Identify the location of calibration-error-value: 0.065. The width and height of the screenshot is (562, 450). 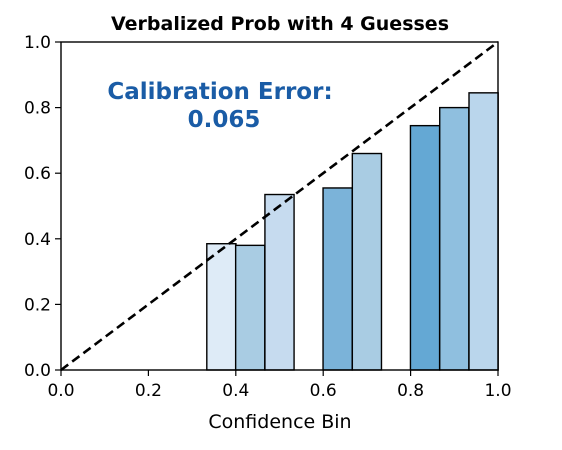
(224, 120).